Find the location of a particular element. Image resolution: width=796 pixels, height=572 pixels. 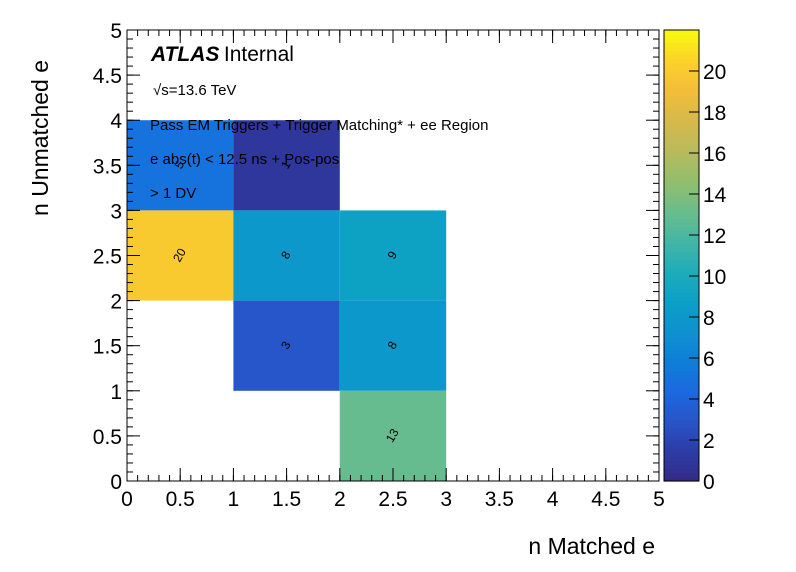

y-tick-label: 1.5 is located at coordinates (107, 347).